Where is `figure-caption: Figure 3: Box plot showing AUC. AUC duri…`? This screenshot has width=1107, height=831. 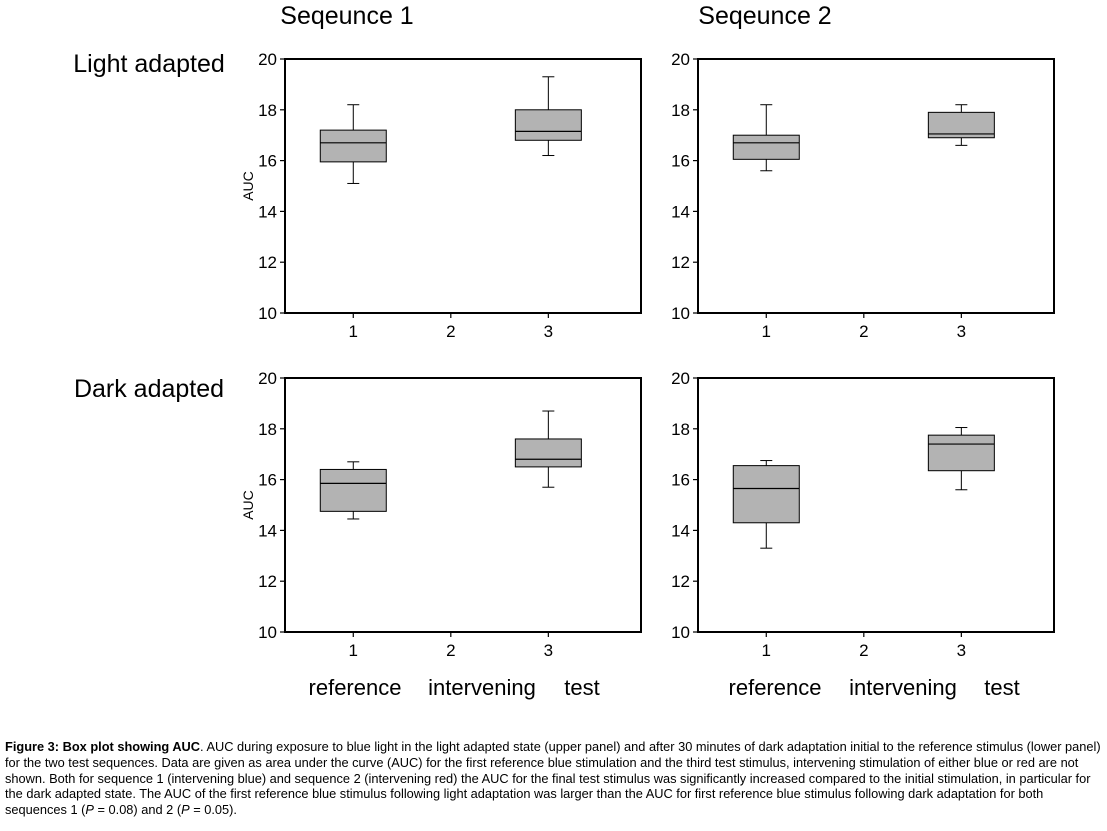 figure-caption: Figure 3: Box plot showing AUC. AUC duri… is located at coordinates (555, 778).